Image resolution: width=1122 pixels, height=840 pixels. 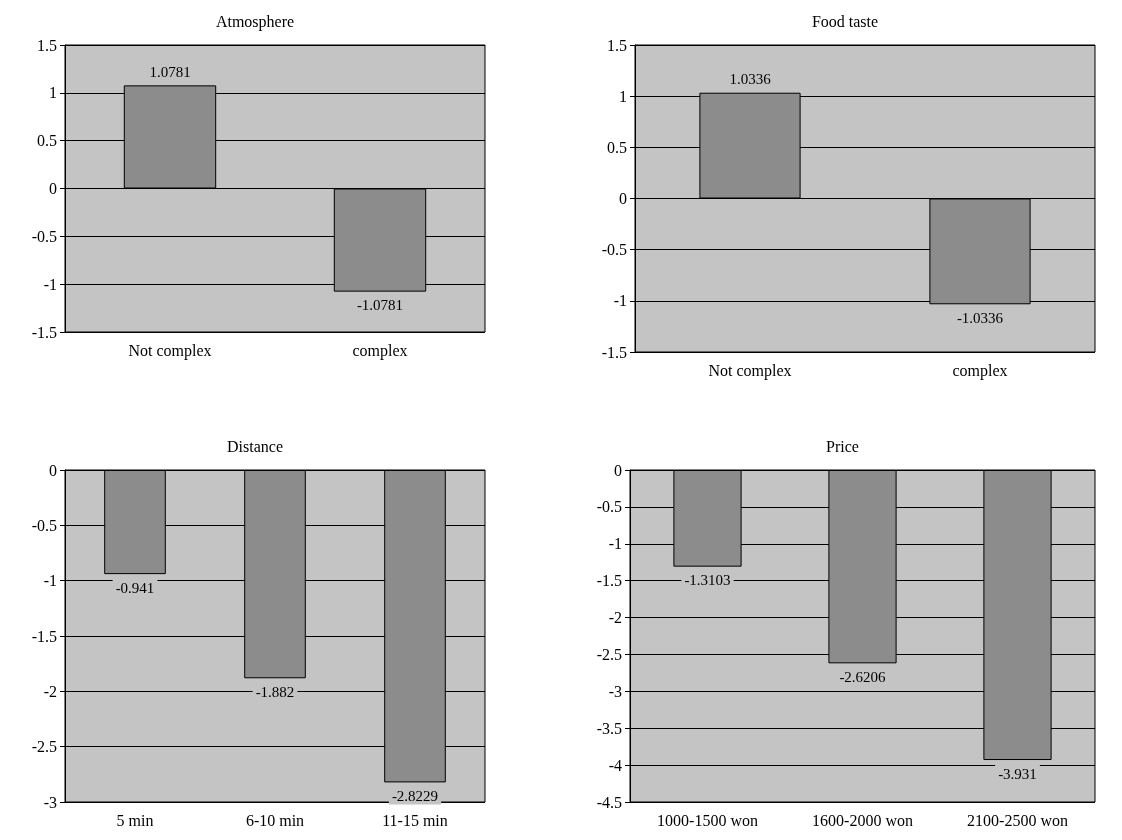 What do you see at coordinates (609, 802) in the screenshot?
I see `y-tick-label: -4.5` at bounding box center [609, 802].